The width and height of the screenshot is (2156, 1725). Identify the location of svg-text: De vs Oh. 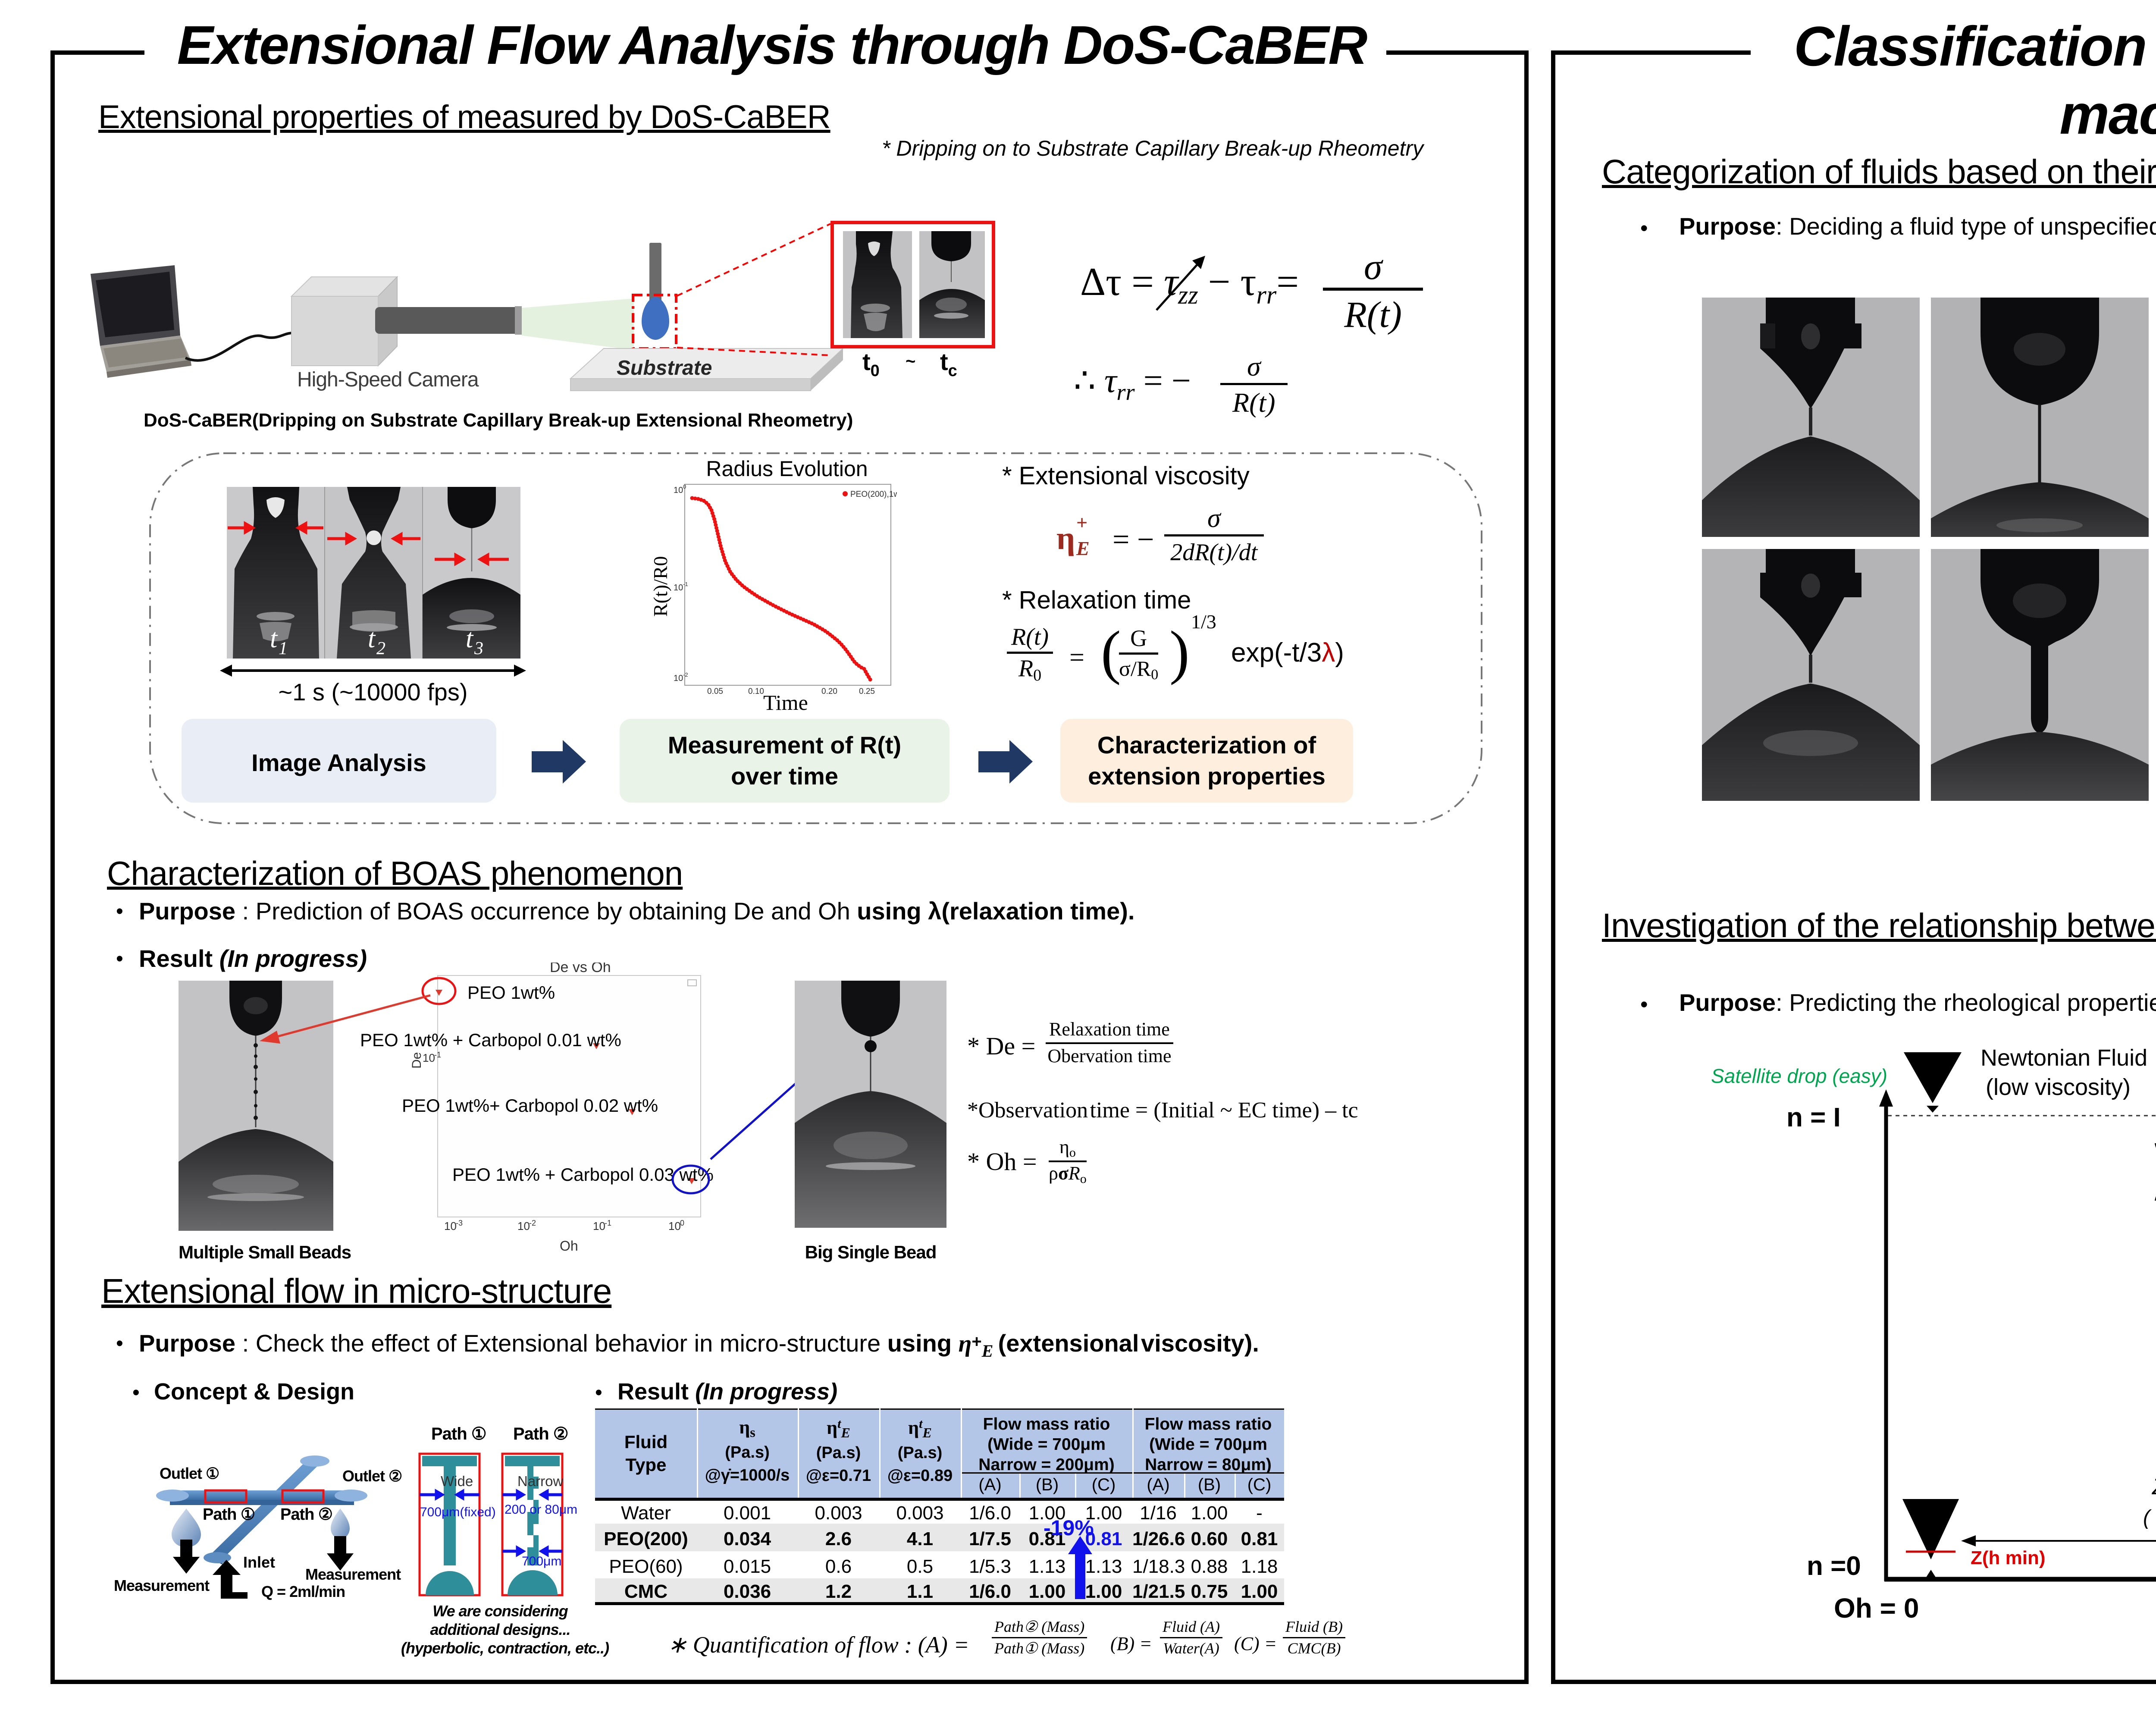
(580, 969).